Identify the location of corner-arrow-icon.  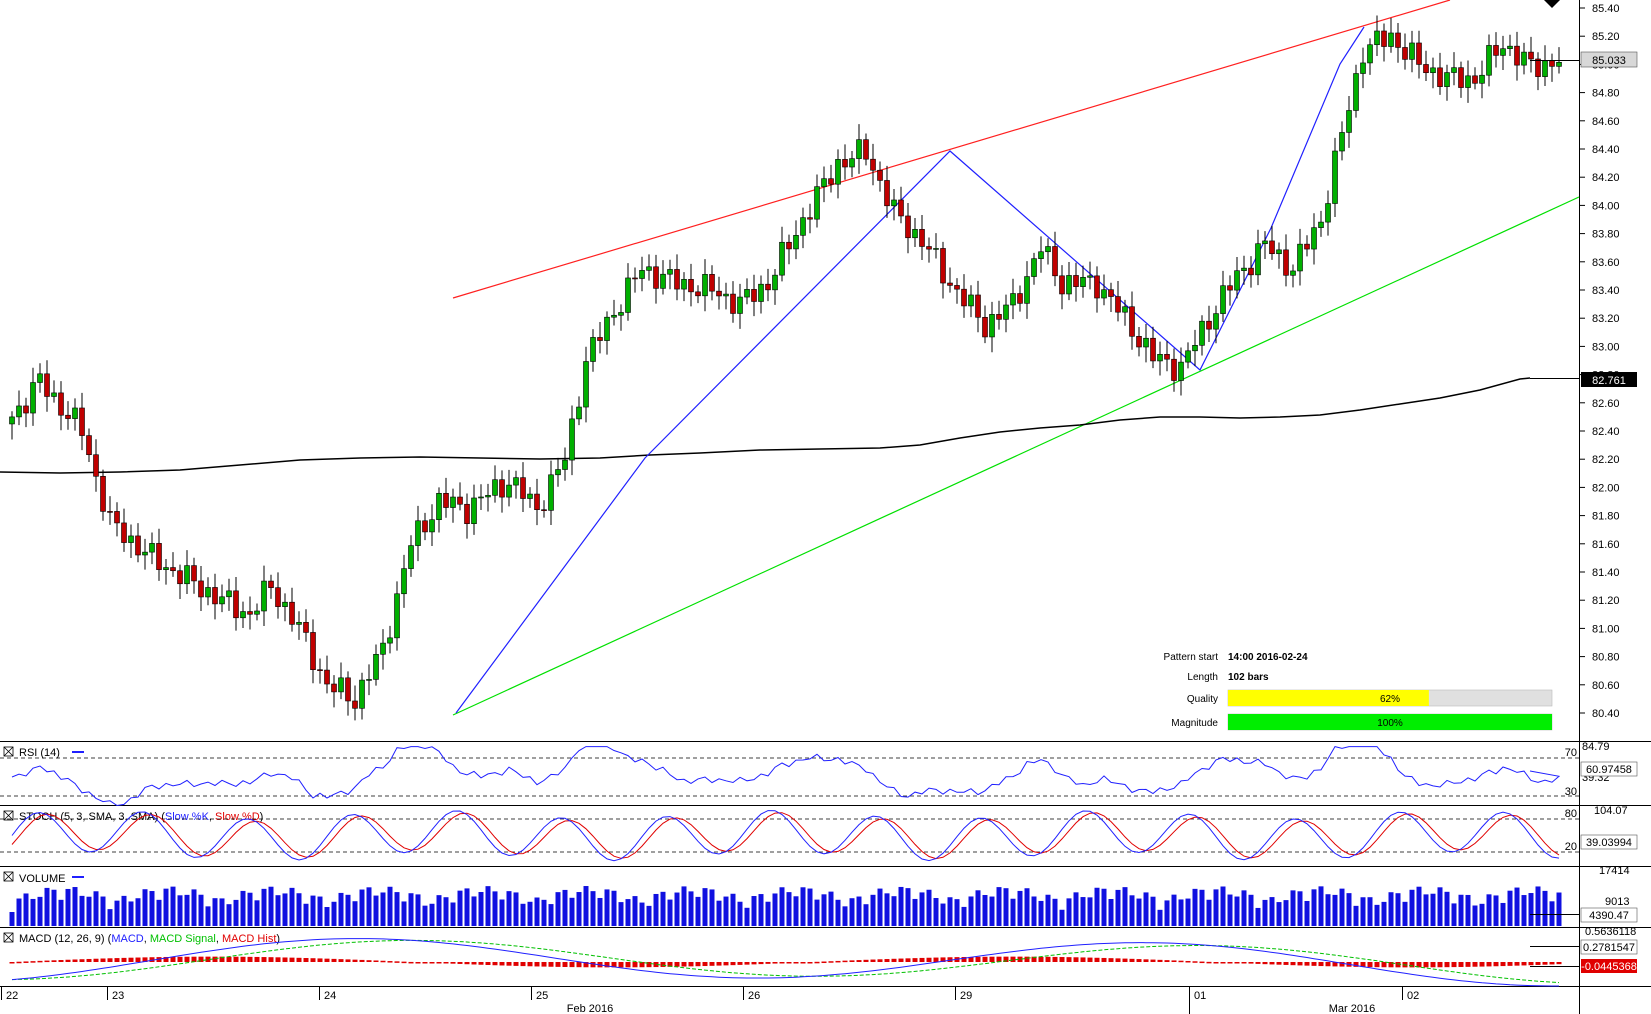
(1552, 4).